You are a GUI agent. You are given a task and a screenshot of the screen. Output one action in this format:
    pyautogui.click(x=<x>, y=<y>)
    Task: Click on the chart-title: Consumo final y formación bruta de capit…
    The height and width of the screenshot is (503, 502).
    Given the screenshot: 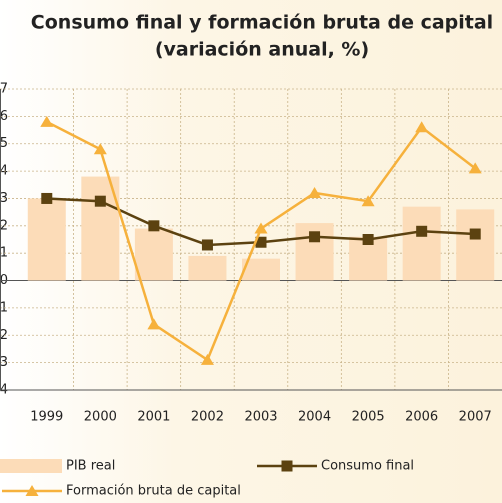 What is the action you would take?
    pyautogui.click(x=262, y=23)
    